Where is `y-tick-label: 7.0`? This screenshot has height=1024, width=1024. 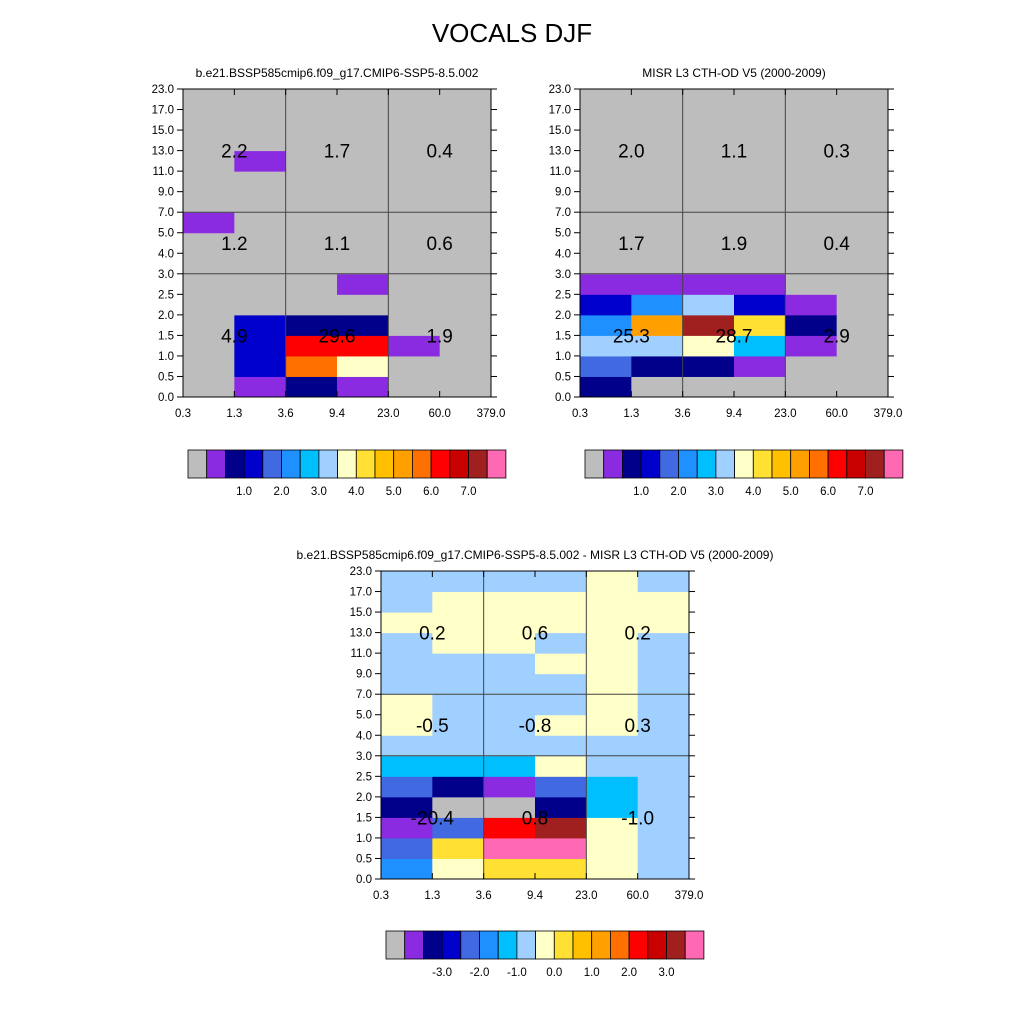
y-tick-label: 7.0 is located at coordinates (563, 213).